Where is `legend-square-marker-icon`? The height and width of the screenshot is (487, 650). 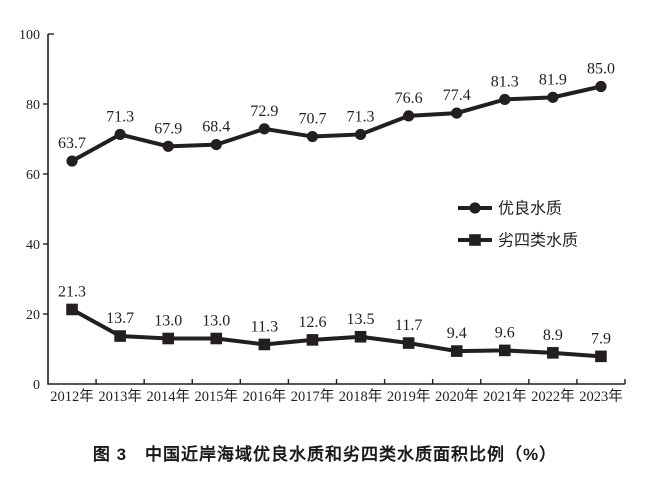 legend-square-marker-icon is located at coordinates (475, 240).